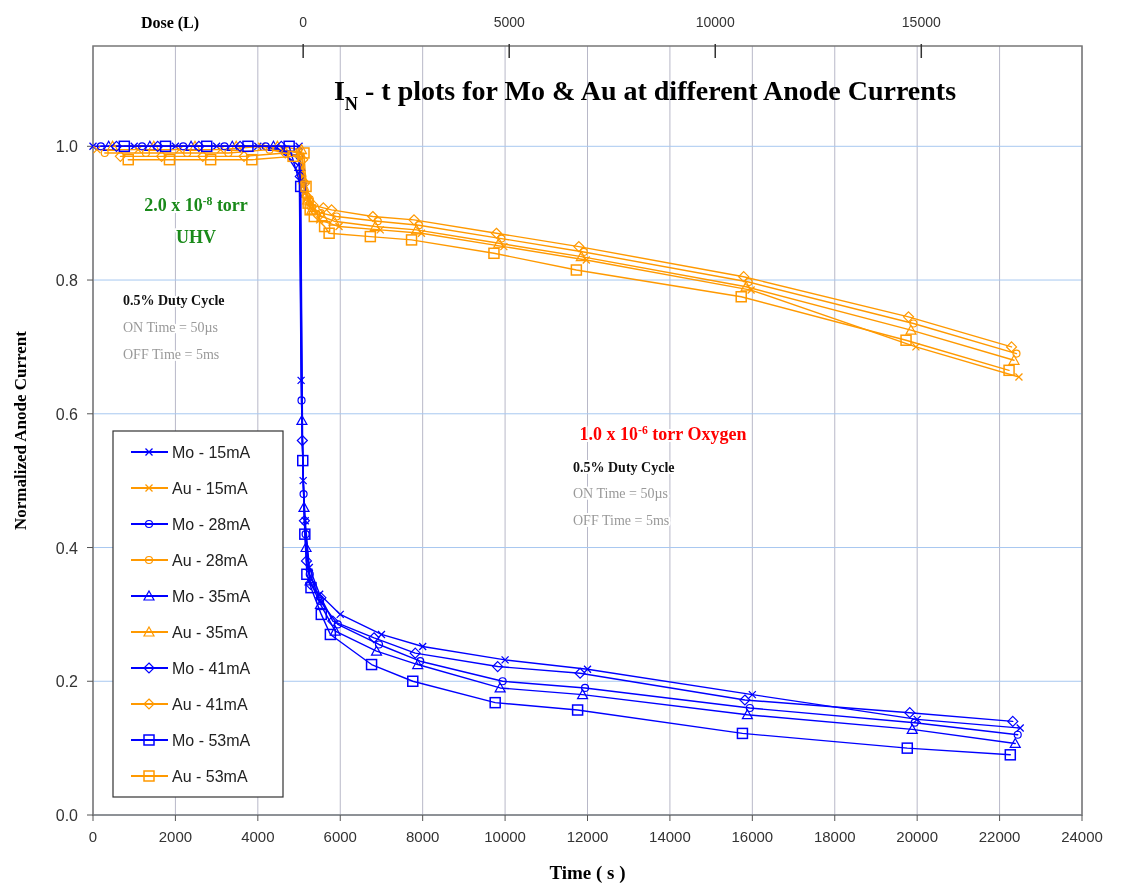 The width and height of the screenshot is (1129, 891). Describe the element at coordinates (211, 452) in the screenshot. I see `legend-label: Mo - 15mA` at that location.